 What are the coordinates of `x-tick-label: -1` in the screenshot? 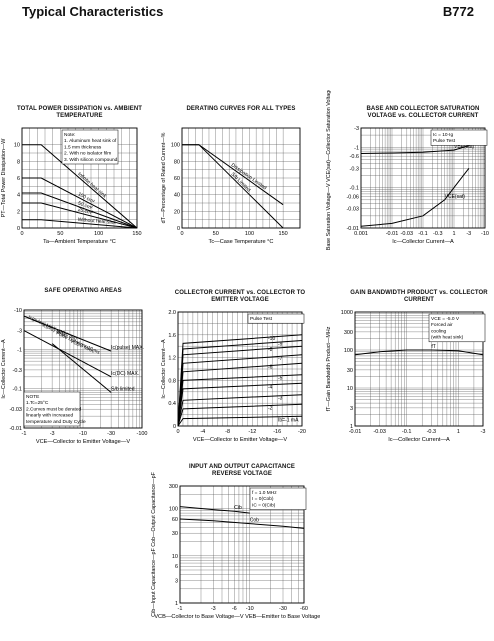 It's located at (180, 609).